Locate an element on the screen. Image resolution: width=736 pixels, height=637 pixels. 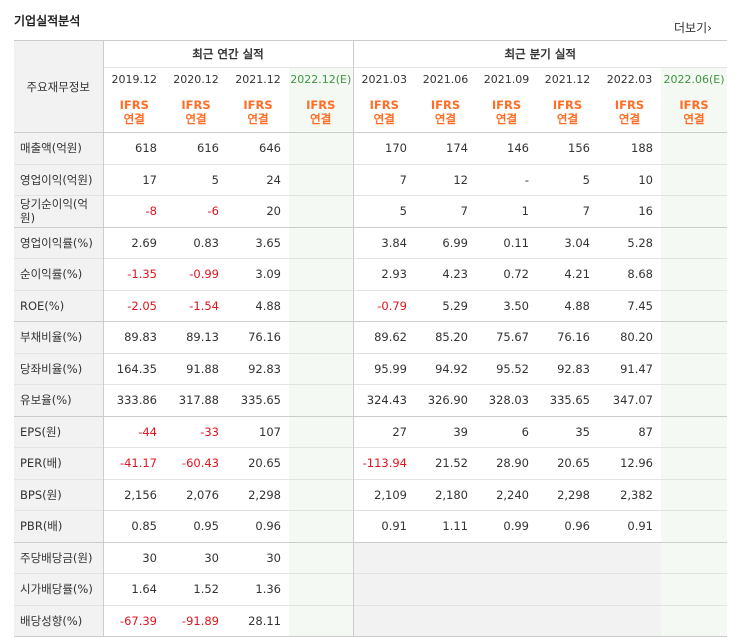
table-cell: 5 is located at coordinates (383, 211).